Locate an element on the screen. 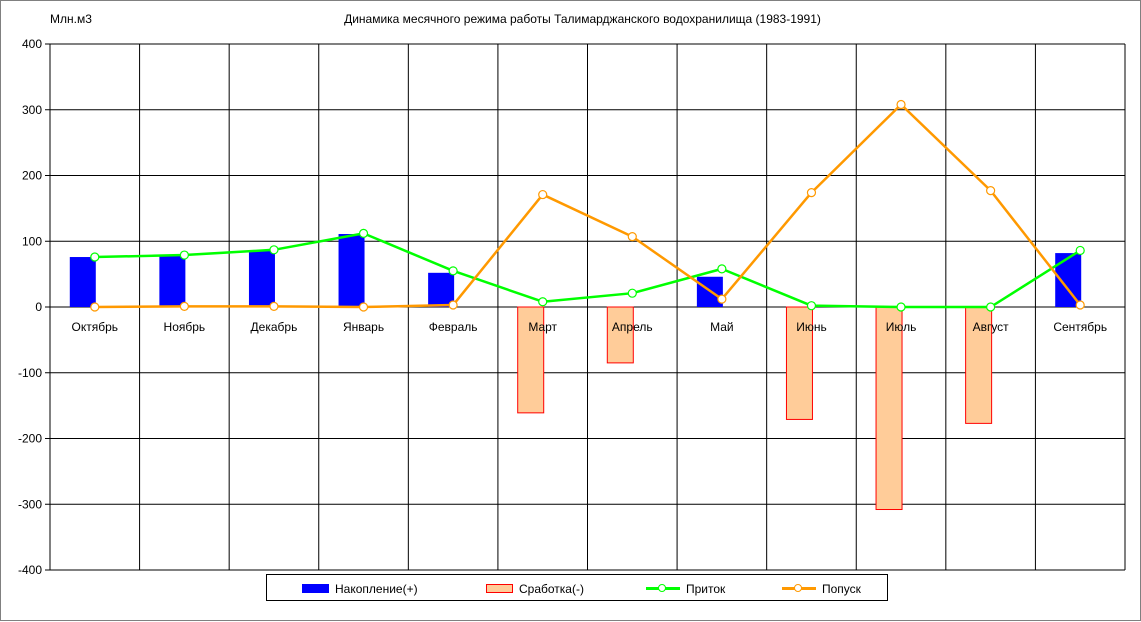 This screenshot has height=622, width=1141. x-tick-label: Январь is located at coordinates (363, 327).